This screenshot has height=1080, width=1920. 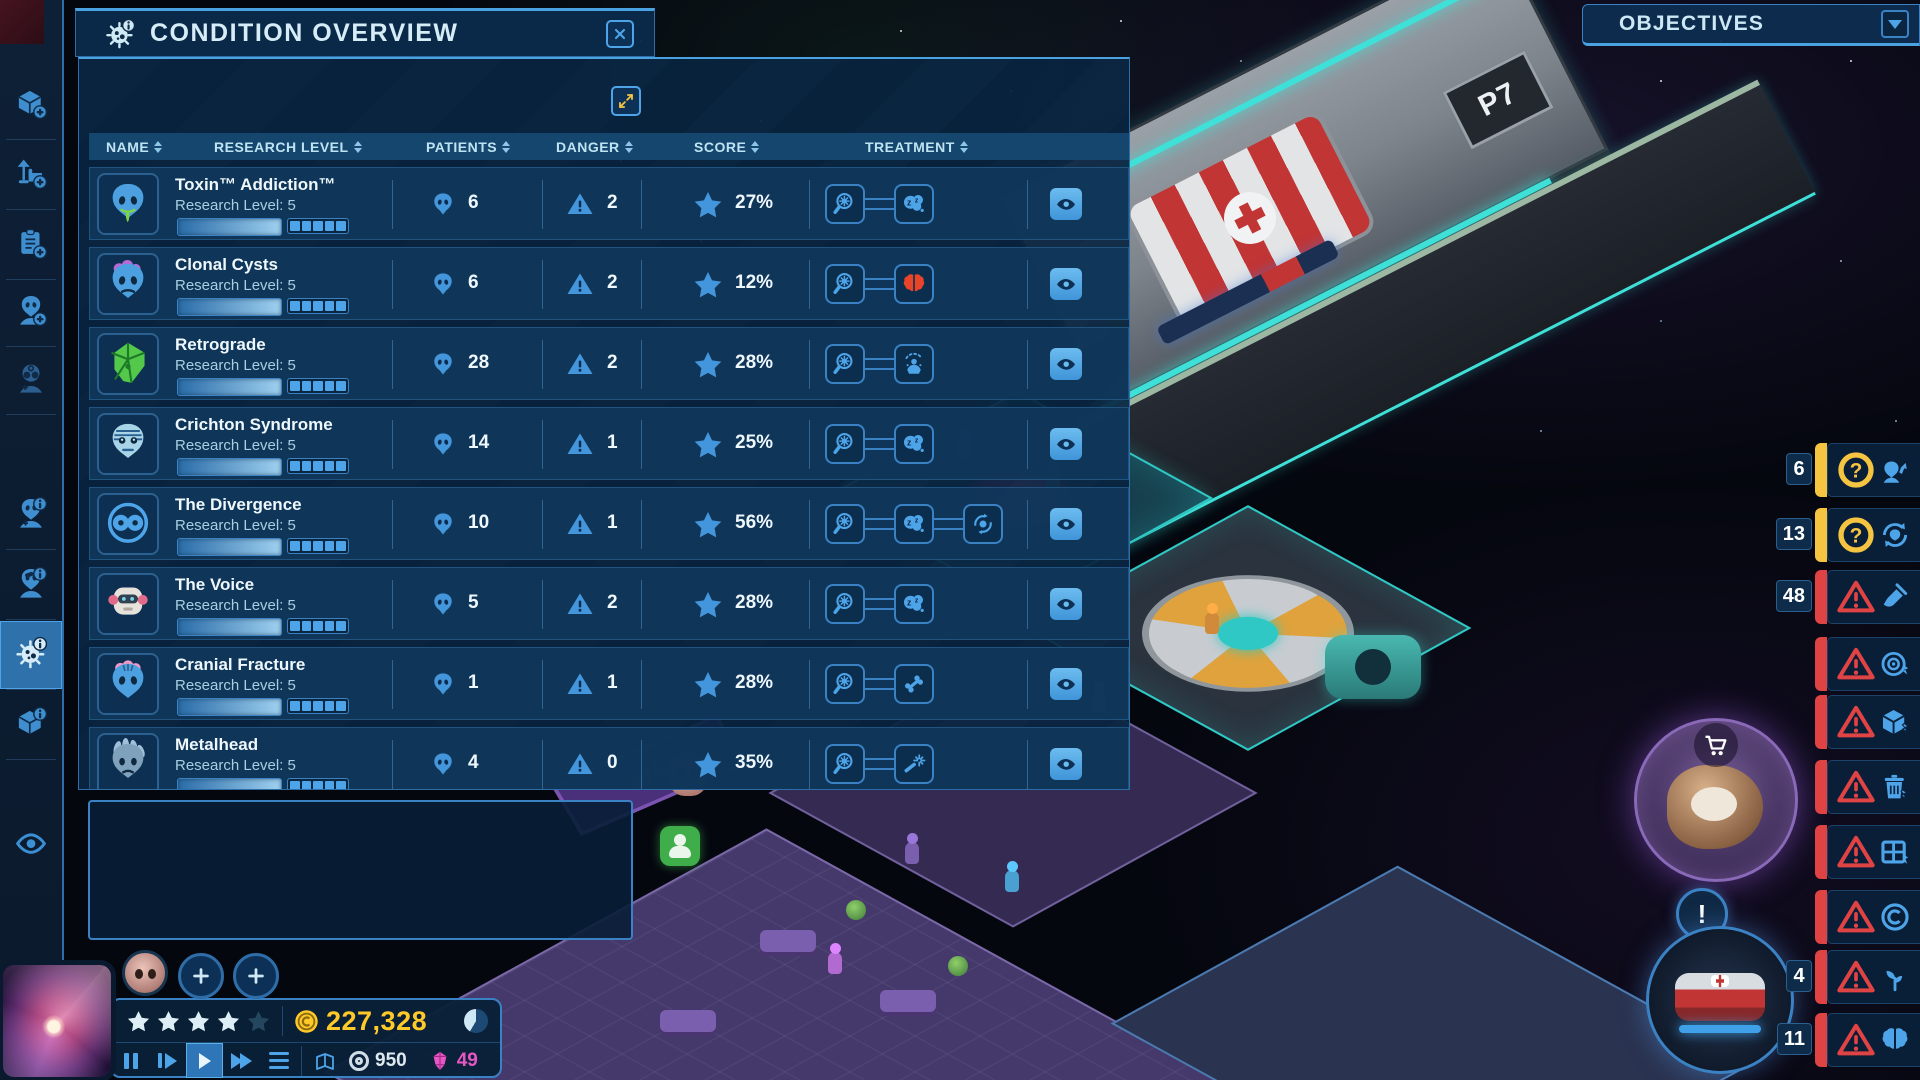 I want to click on column-danger: DANGER, so click(x=594, y=146).